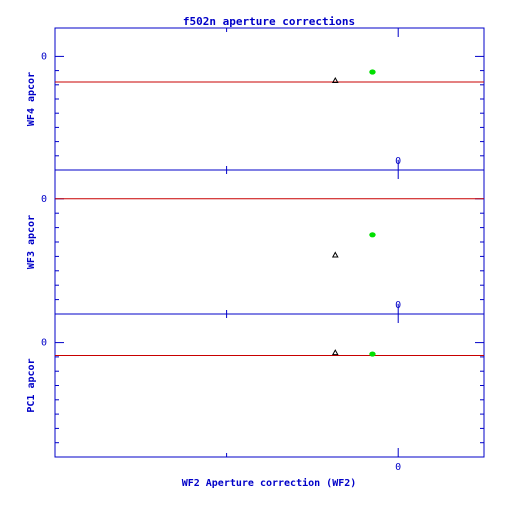  I want to click on x-axis-label: WF2 Aperture correction (WF2), so click(269, 483).